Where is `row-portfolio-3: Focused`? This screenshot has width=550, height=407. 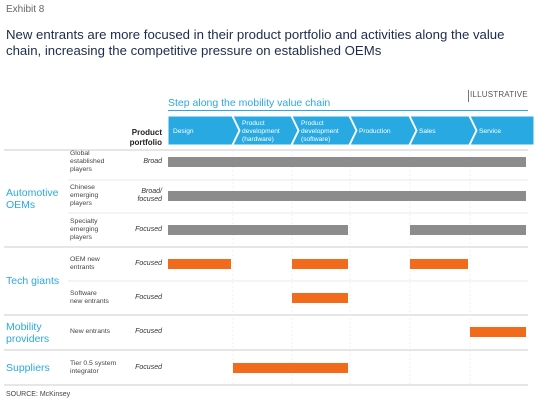 row-portfolio-3: Focused is located at coordinates (136, 230).